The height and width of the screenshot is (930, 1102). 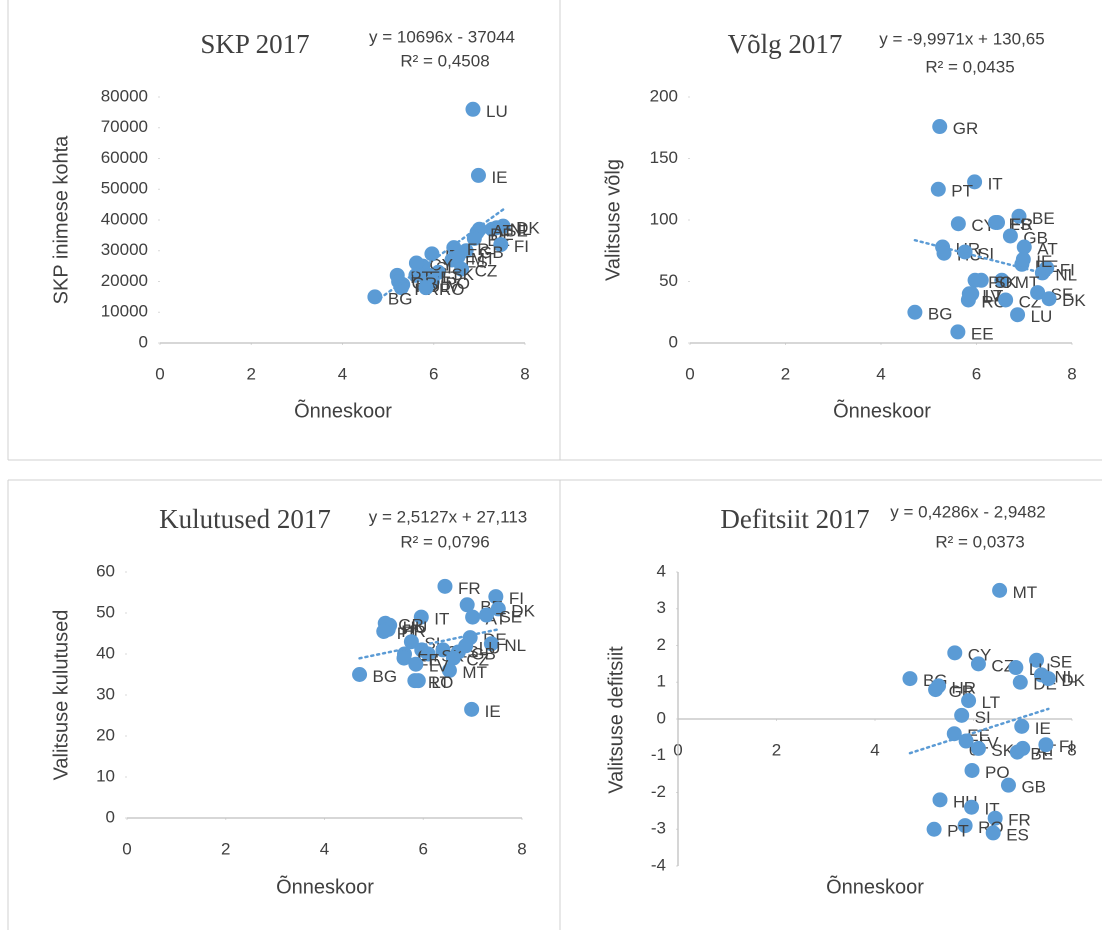 I want to click on y-tick-label: -4, so click(x=658, y=864).